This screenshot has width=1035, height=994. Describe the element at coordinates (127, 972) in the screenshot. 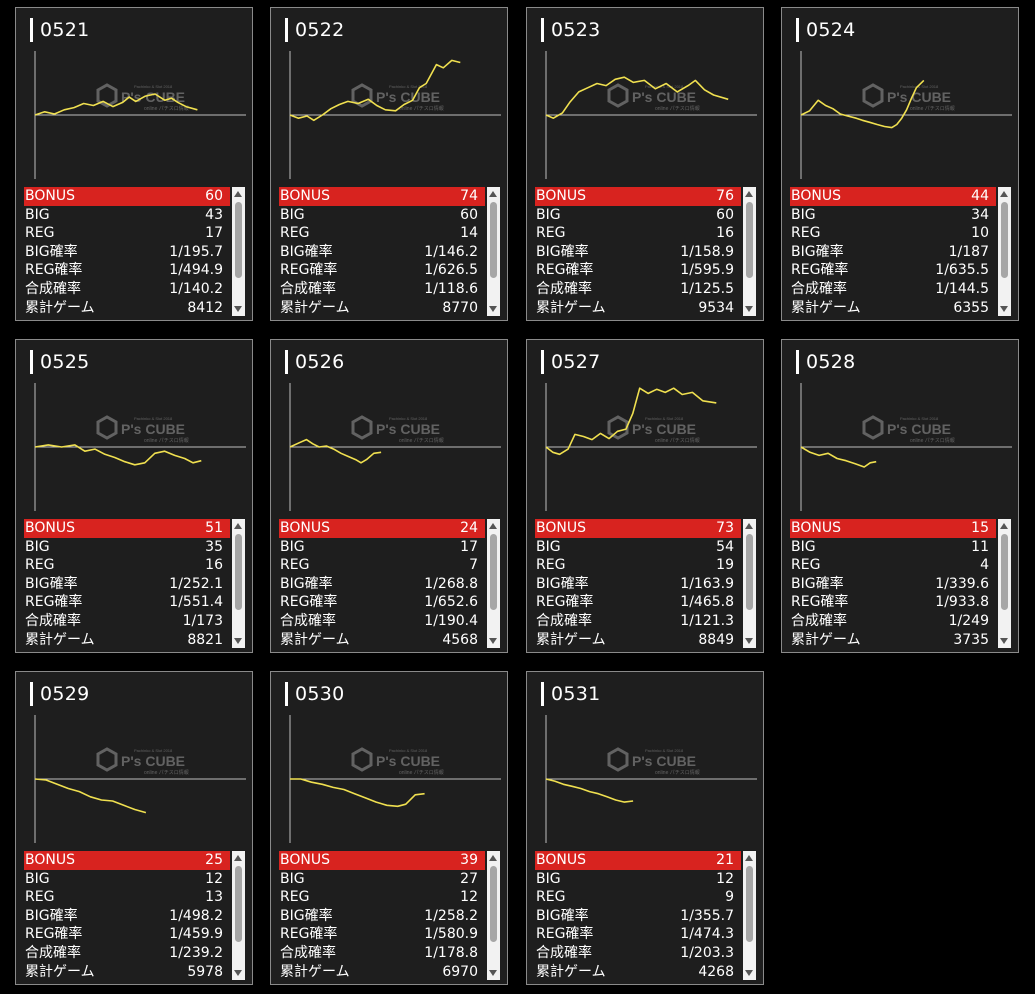

I see `stats-row-games: 累計ゲーム 5978` at that location.